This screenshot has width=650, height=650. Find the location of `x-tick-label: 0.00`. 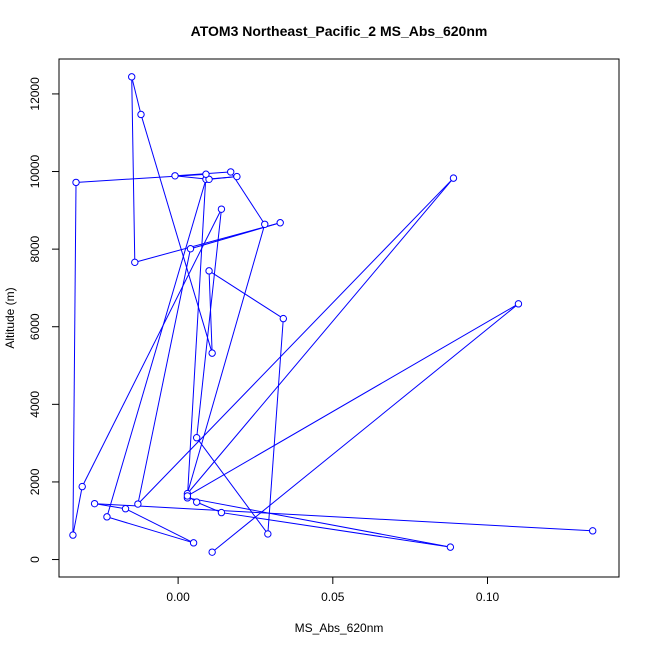

x-tick-label: 0.00 is located at coordinates (178, 597).